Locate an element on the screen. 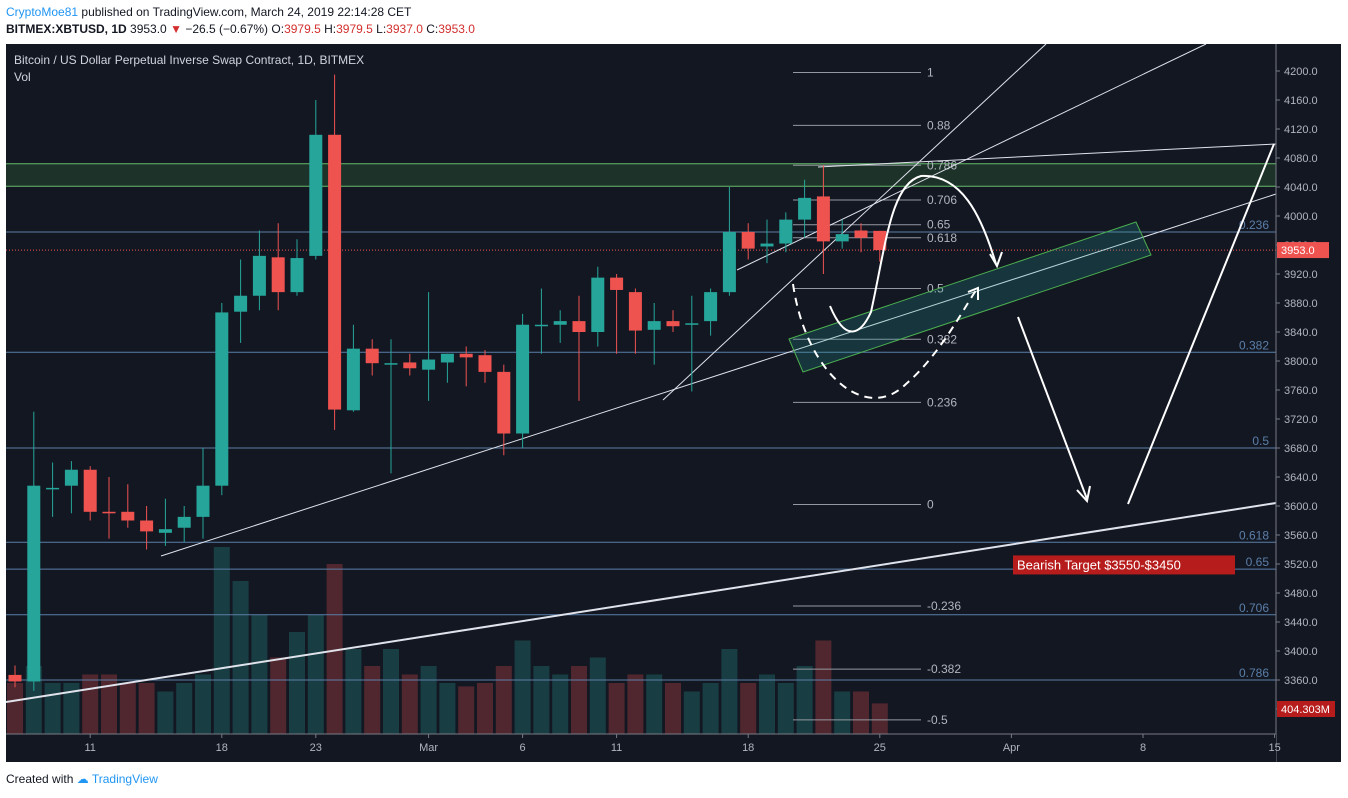  author-link: CryptoMoe81 is located at coordinates (42, 12).